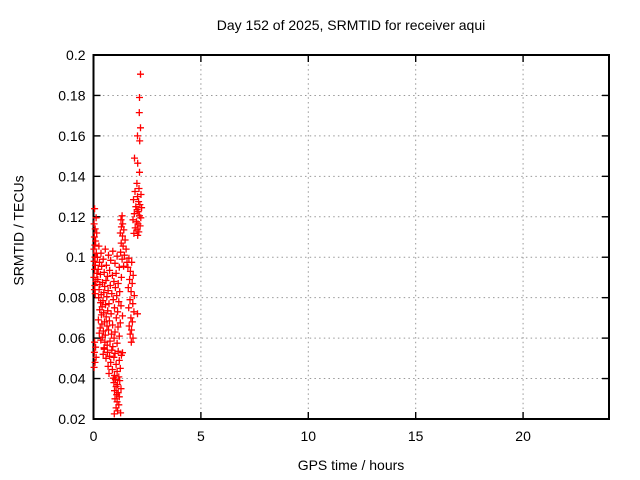 The image size is (640, 480). Describe the element at coordinates (416, 436) in the screenshot. I see `x-tick-label: 15` at that location.